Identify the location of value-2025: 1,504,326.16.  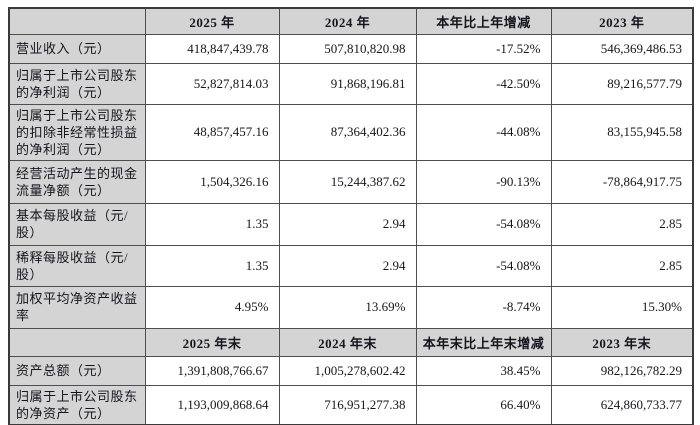
(212, 181).